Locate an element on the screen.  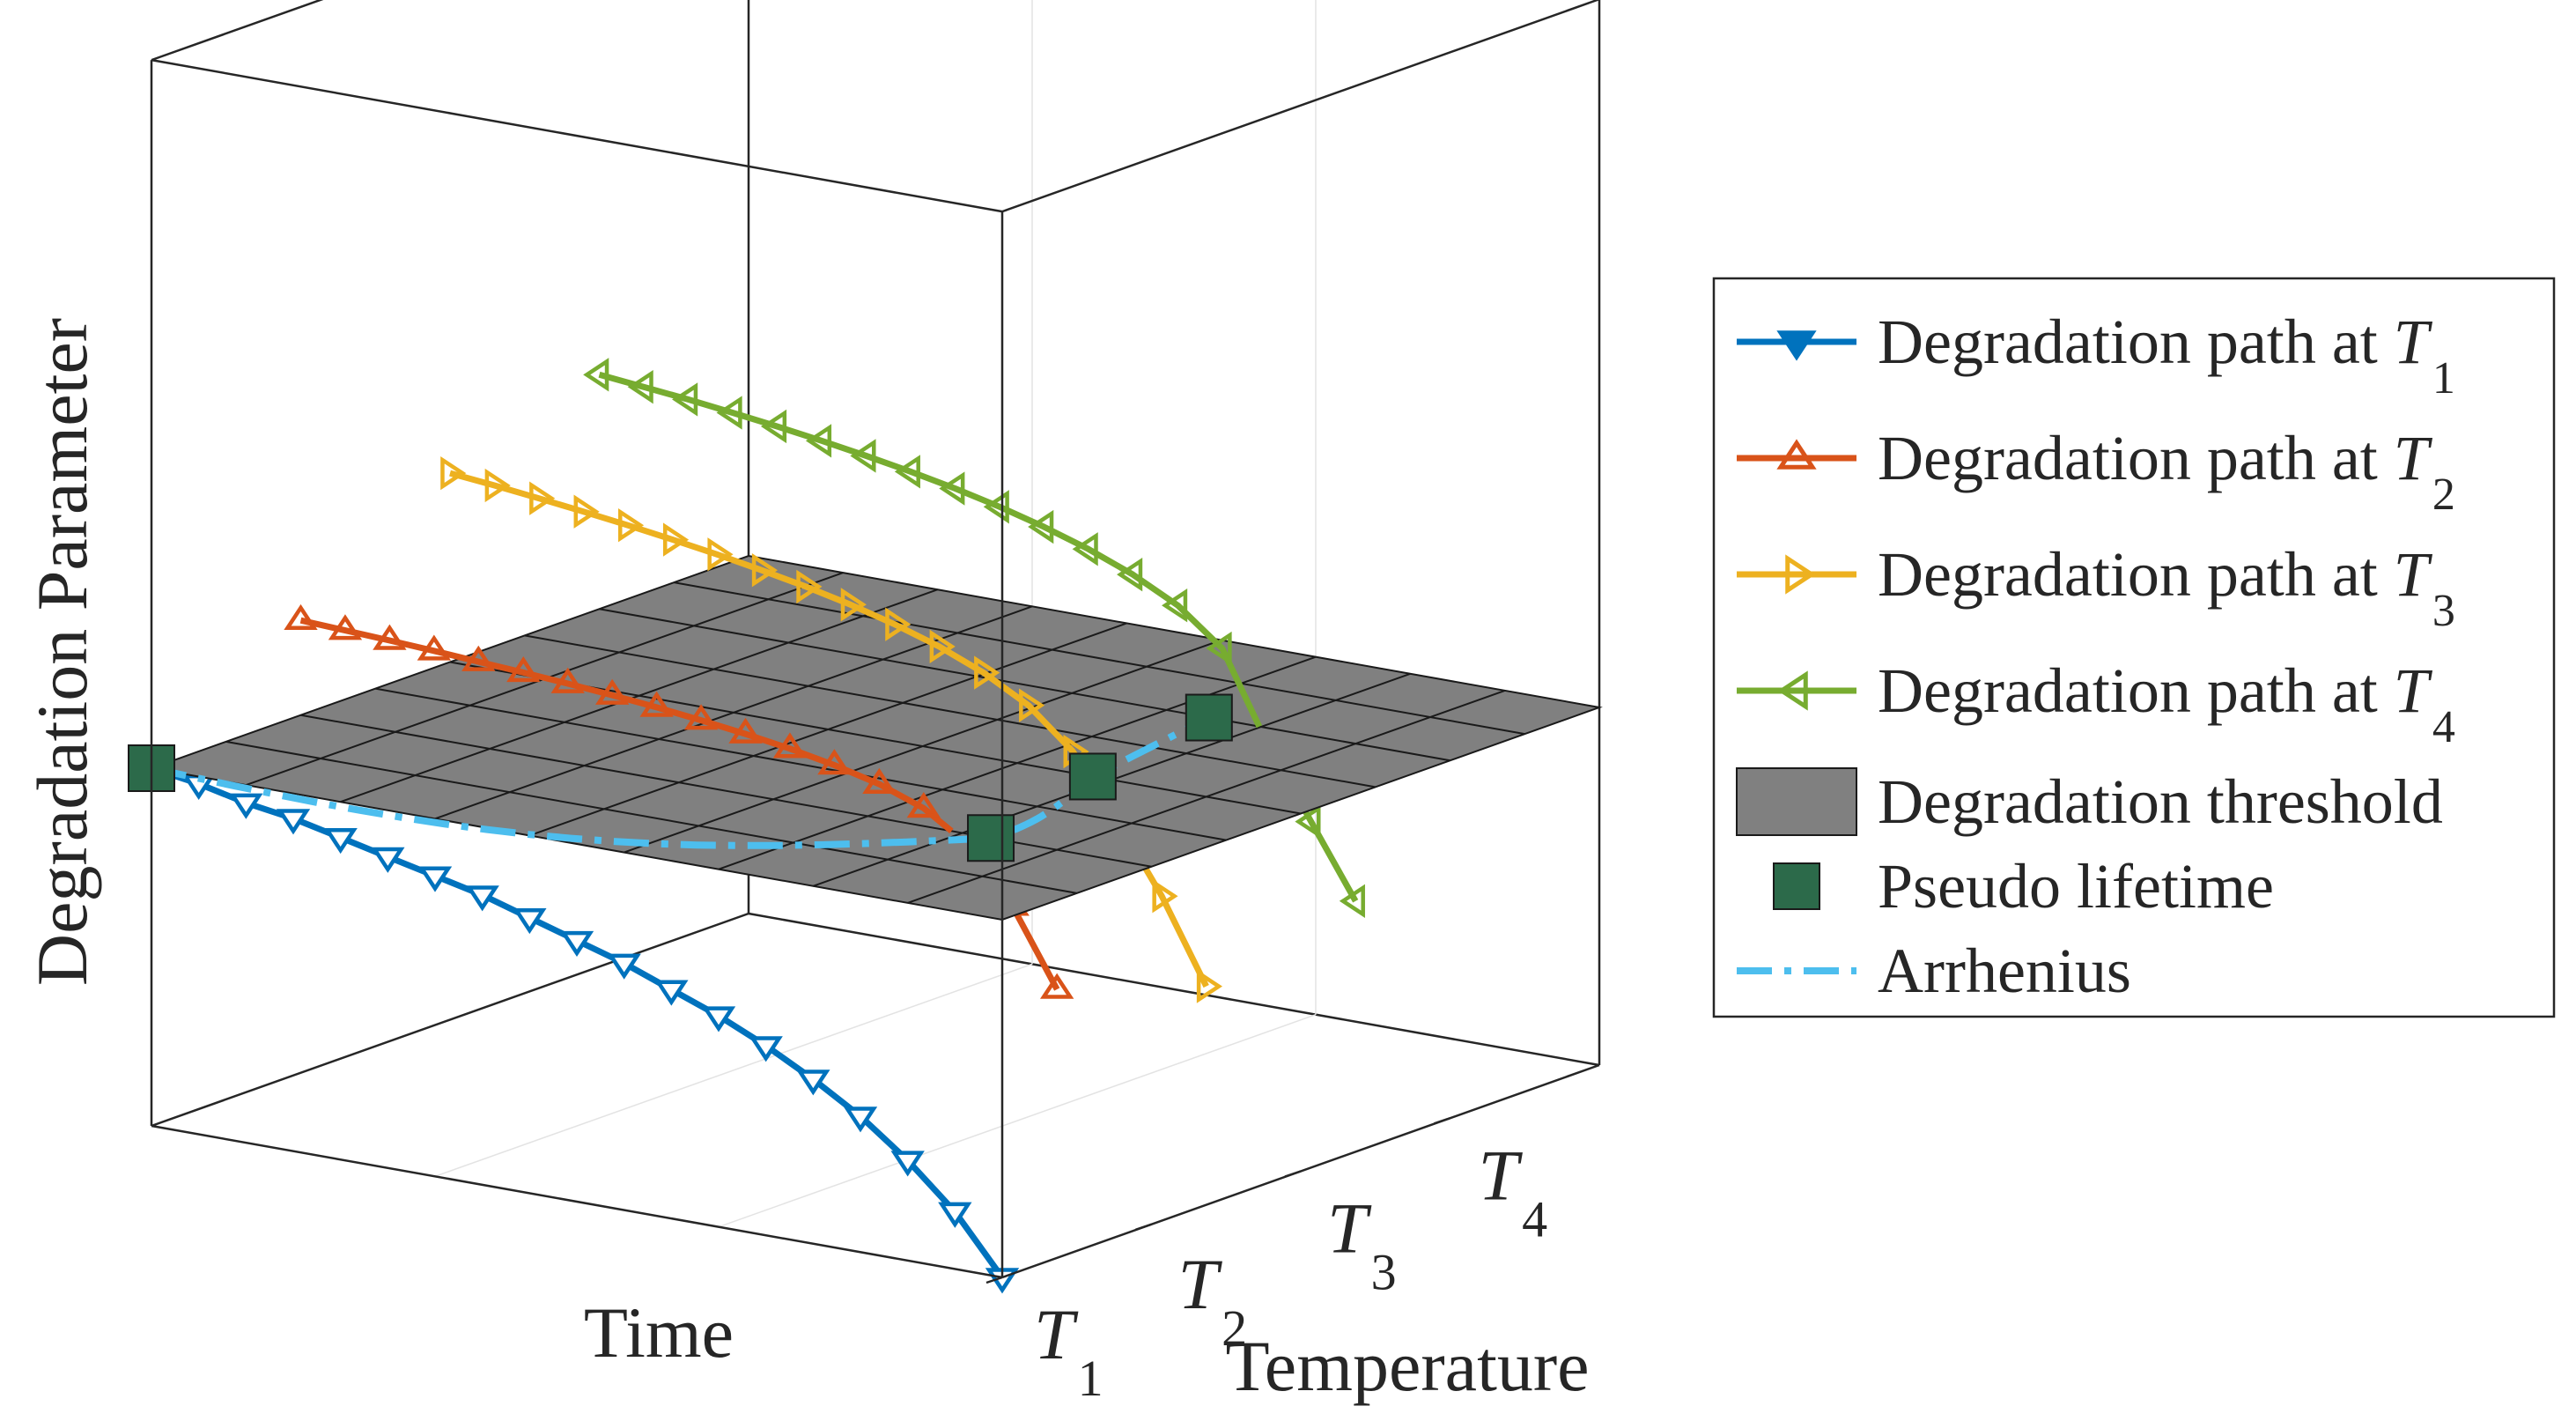
legend-label-sub: 3 is located at coordinates (2443, 611).